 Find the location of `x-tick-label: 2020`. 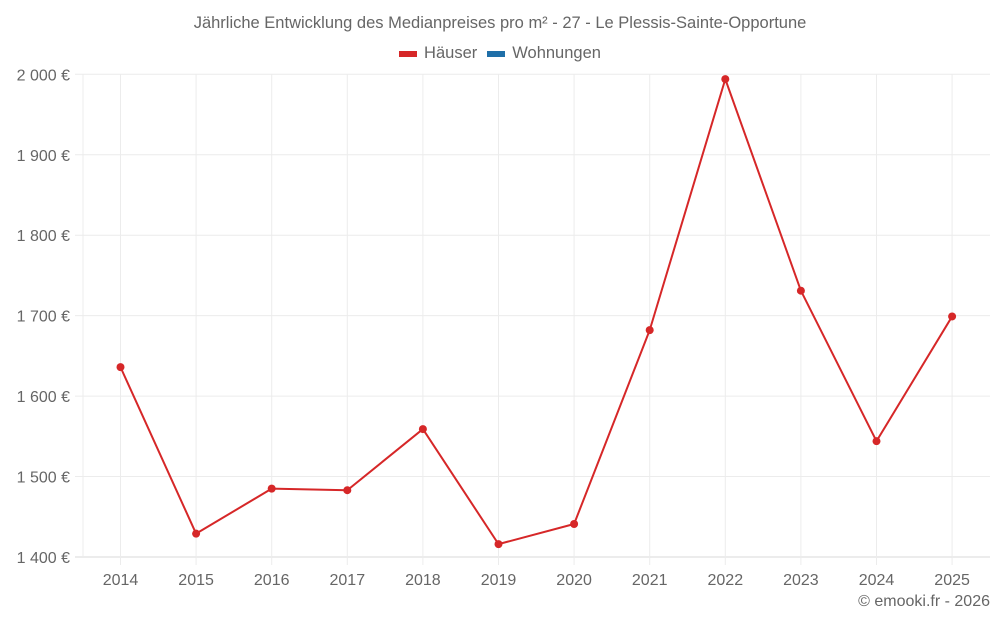

x-tick-label: 2020 is located at coordinates (574, 580).